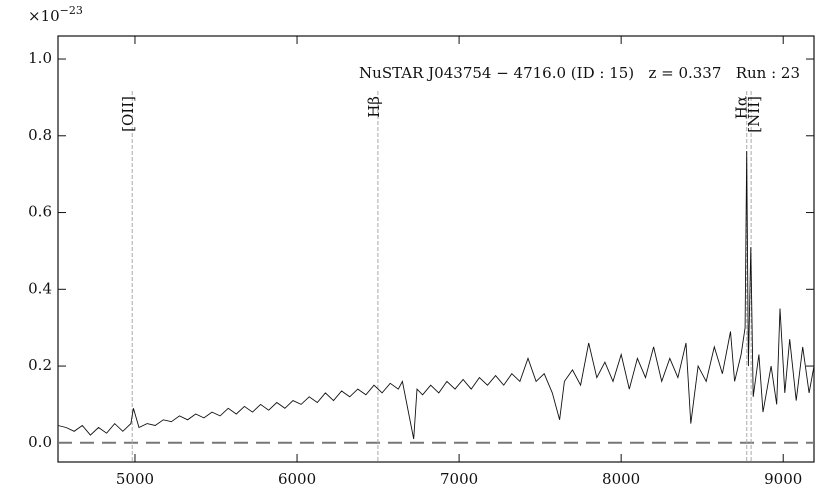 The image size is (830, 498). Describe the element at coordinates (374, 107) in the screenshot. I see `emission-label: Hβ` at that location.